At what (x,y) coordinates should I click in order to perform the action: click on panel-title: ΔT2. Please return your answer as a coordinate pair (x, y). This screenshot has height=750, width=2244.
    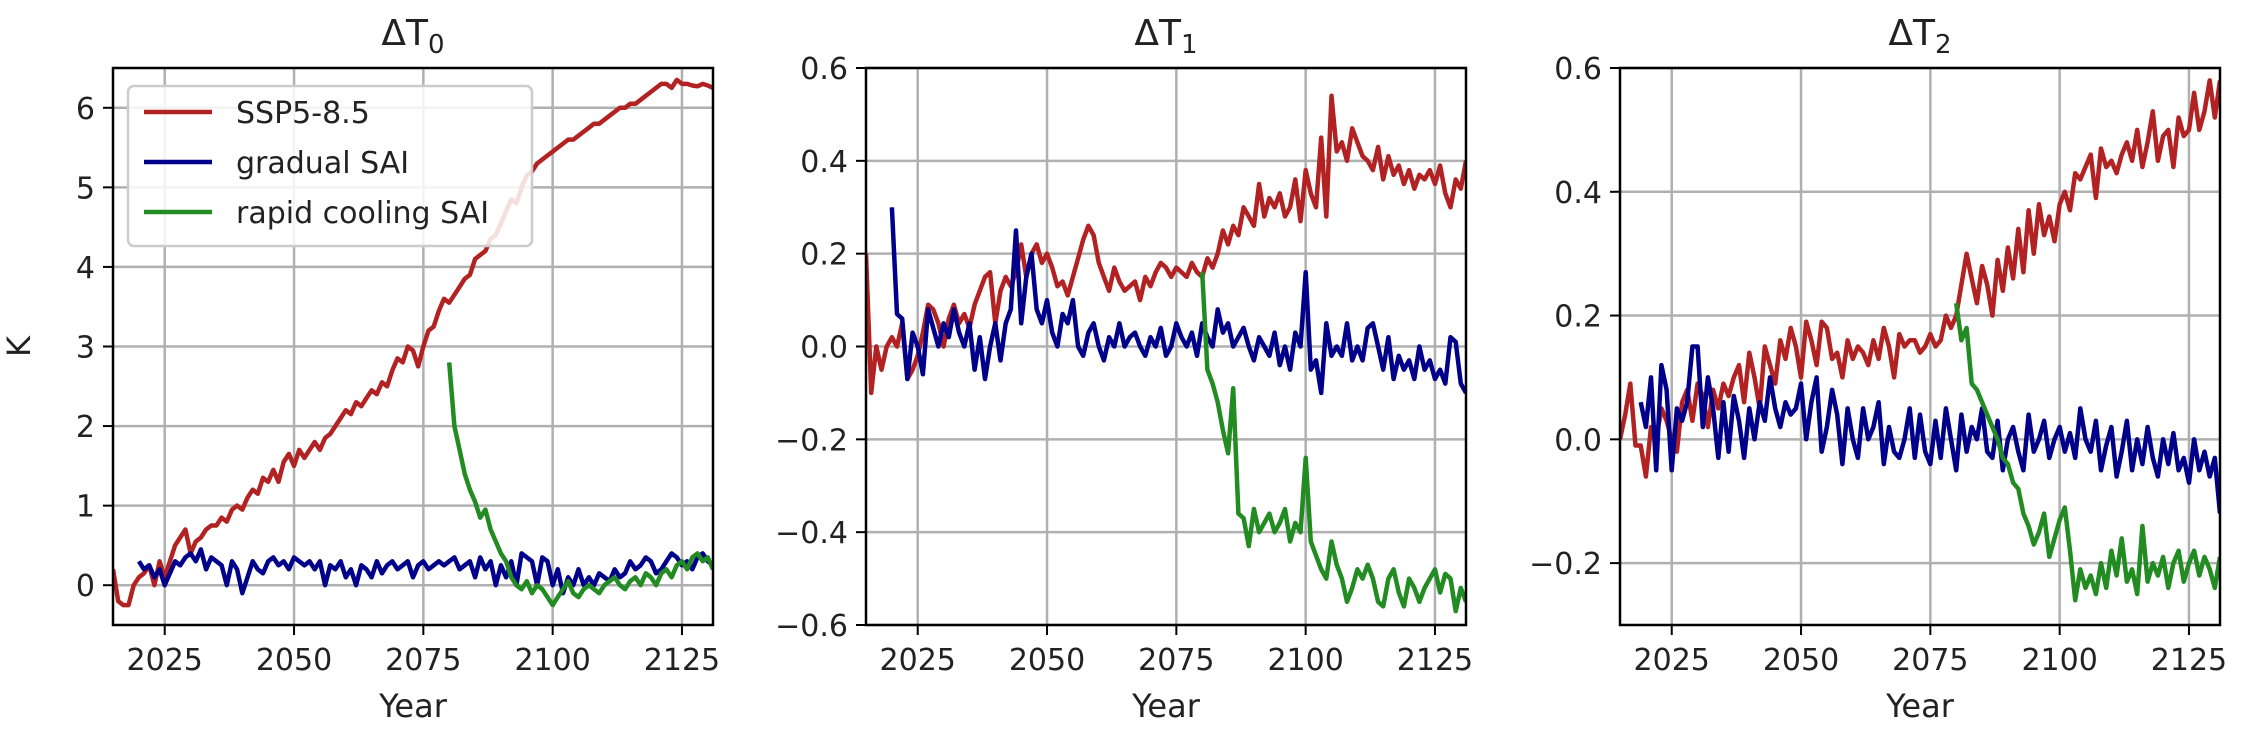
    Looking at the image, I should click on (1919, 36).